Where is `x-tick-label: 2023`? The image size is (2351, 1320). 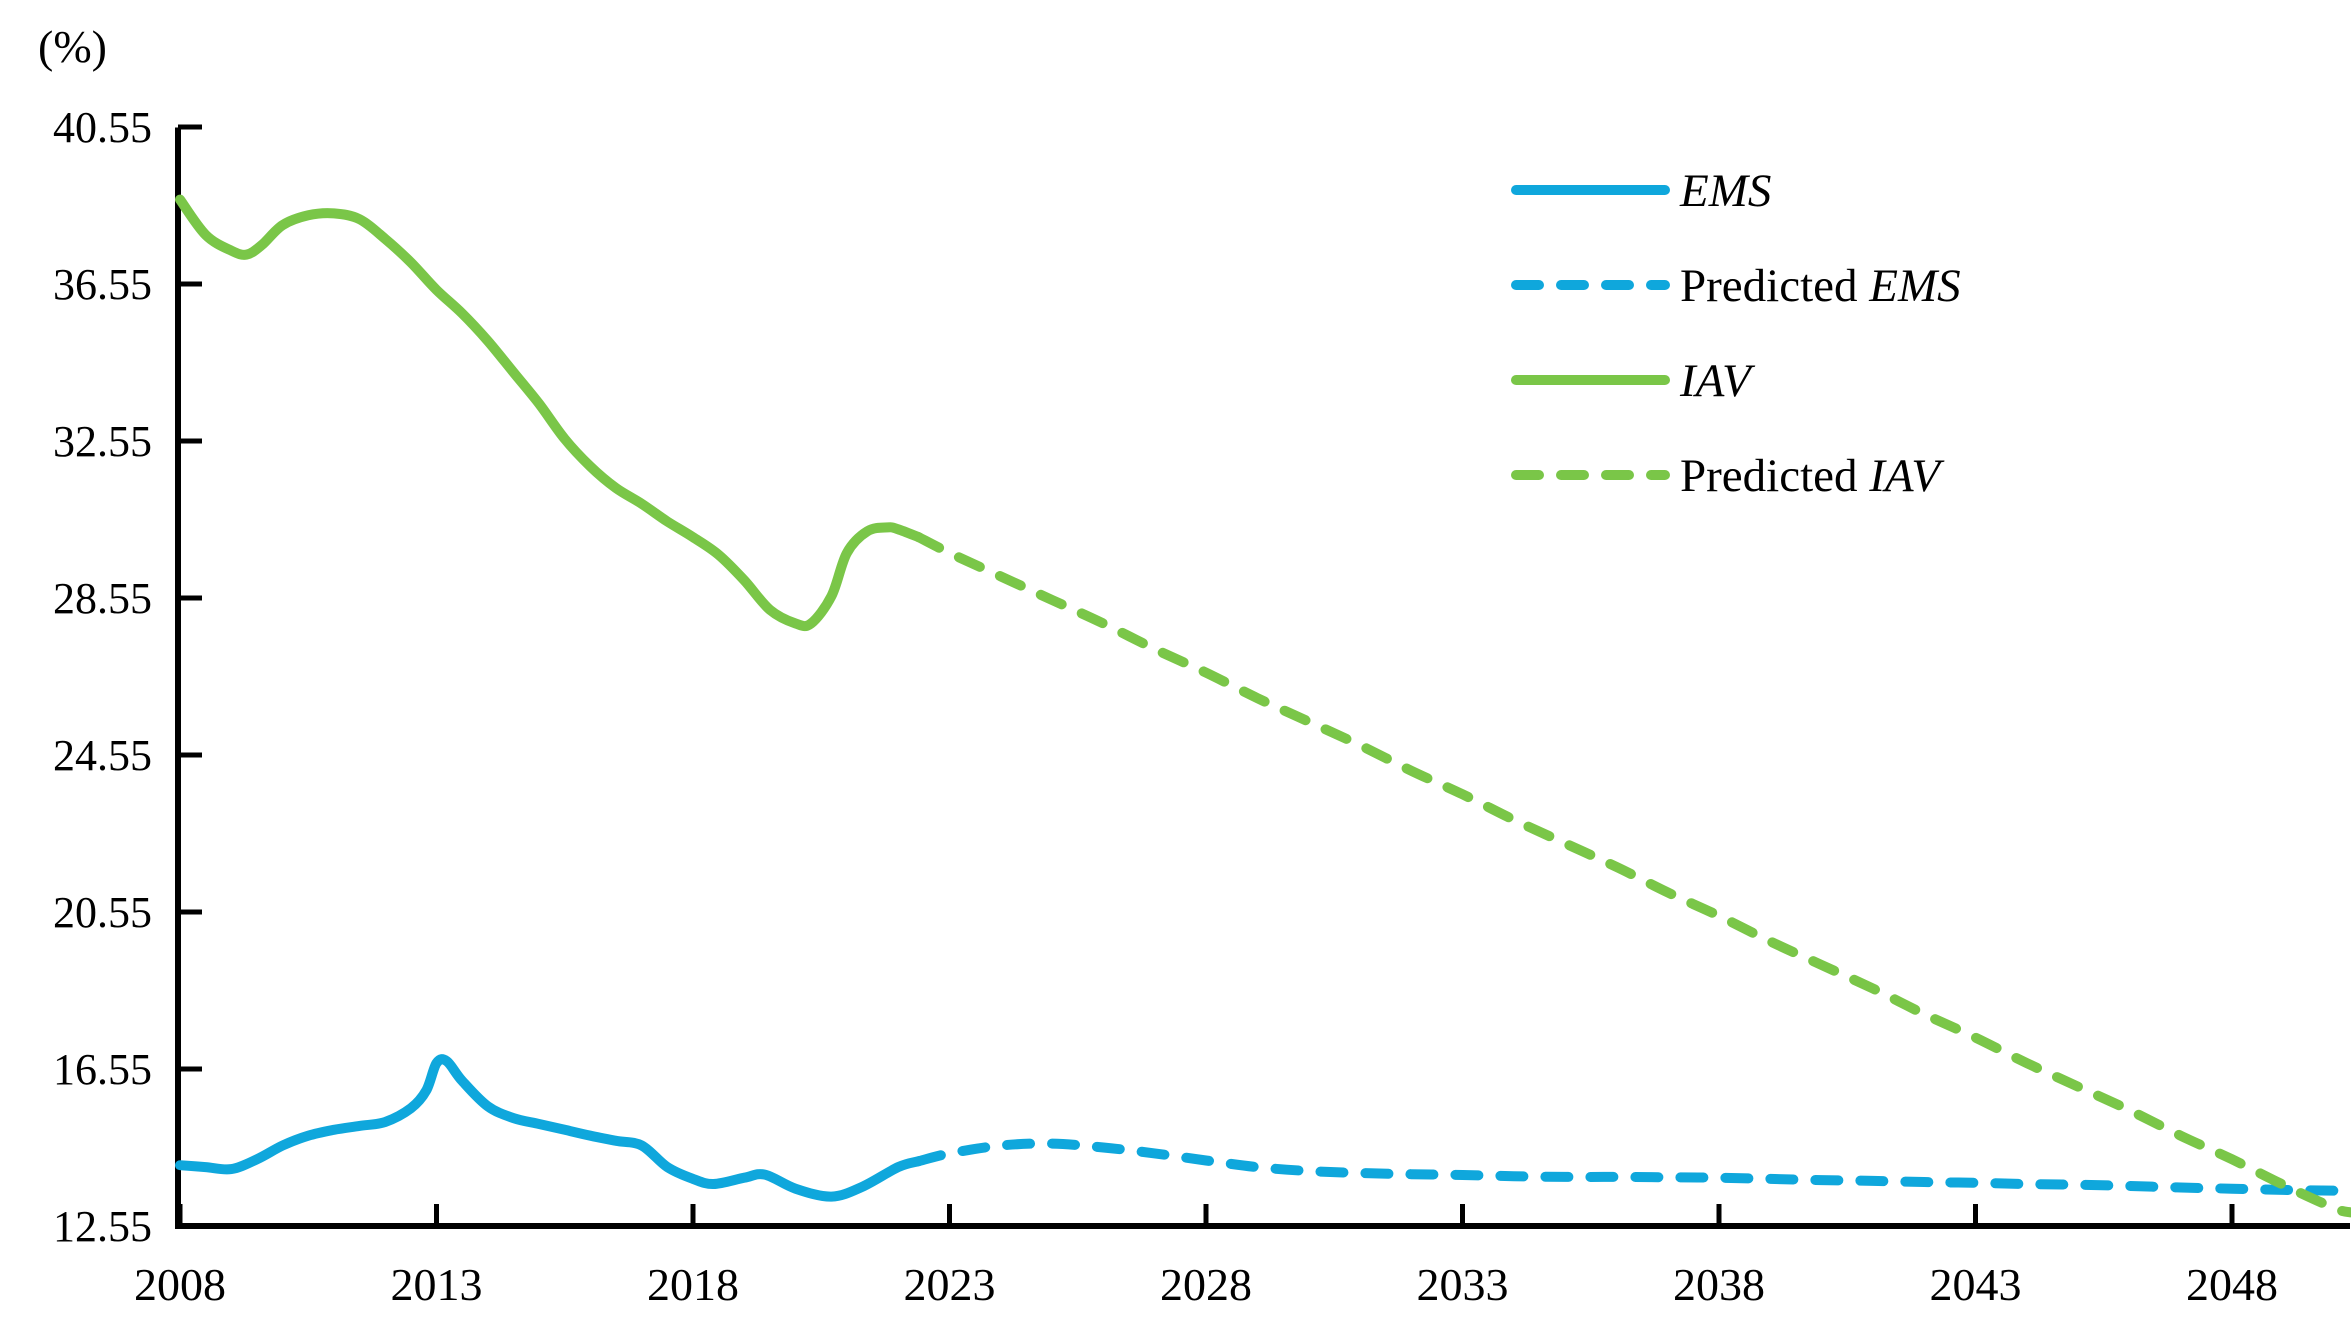 x-tick-label: 2023 is located at coordinates (950, 1284).